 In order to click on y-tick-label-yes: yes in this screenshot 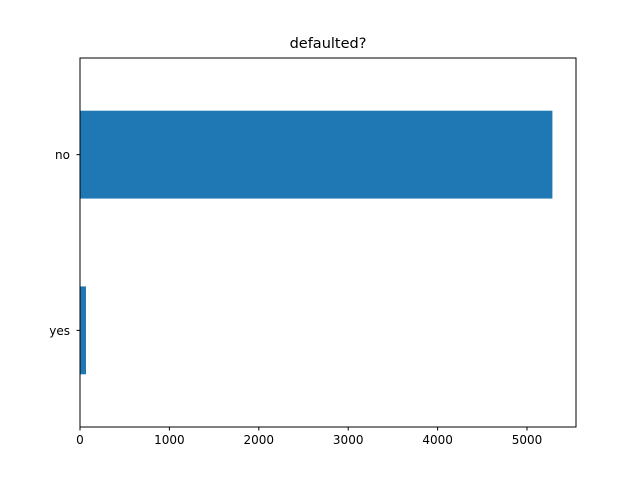, I will do `click(59, 331)`.